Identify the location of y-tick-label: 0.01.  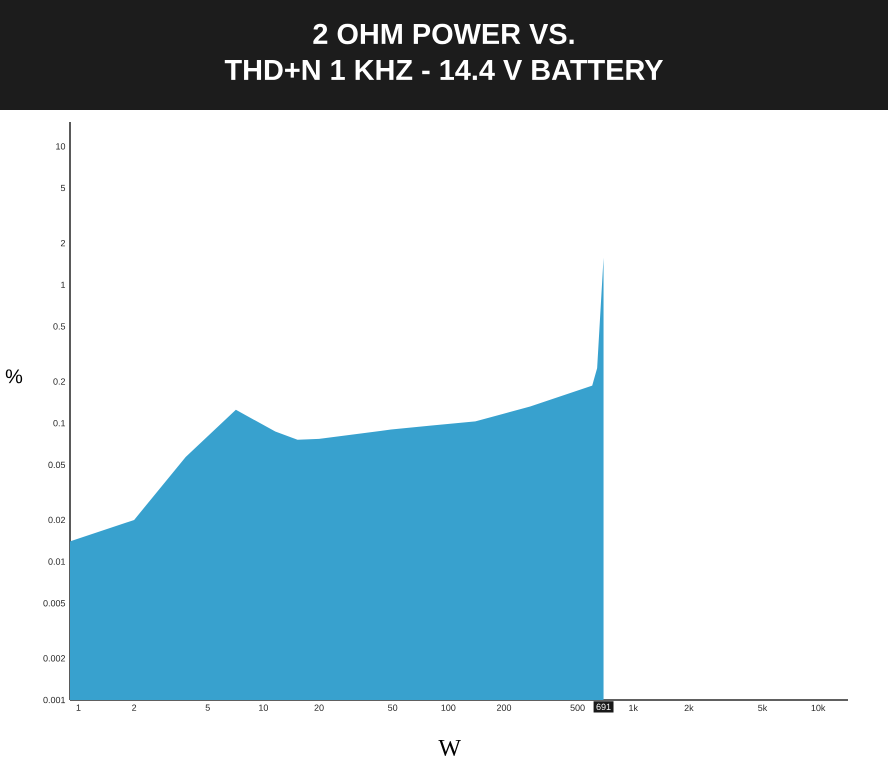
(57, 561).